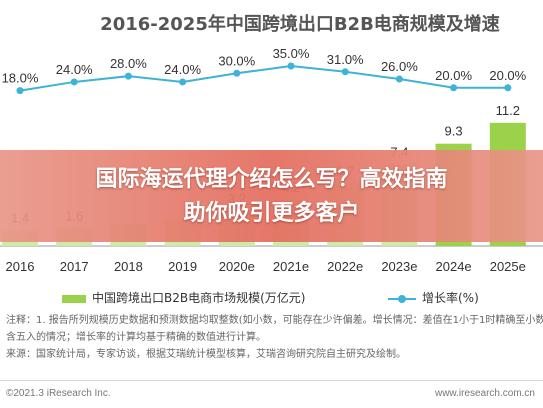 The height and width of the screenshot is (408, 543). I want to click on bar-label-2024e: 9.3, so click(454, 131).